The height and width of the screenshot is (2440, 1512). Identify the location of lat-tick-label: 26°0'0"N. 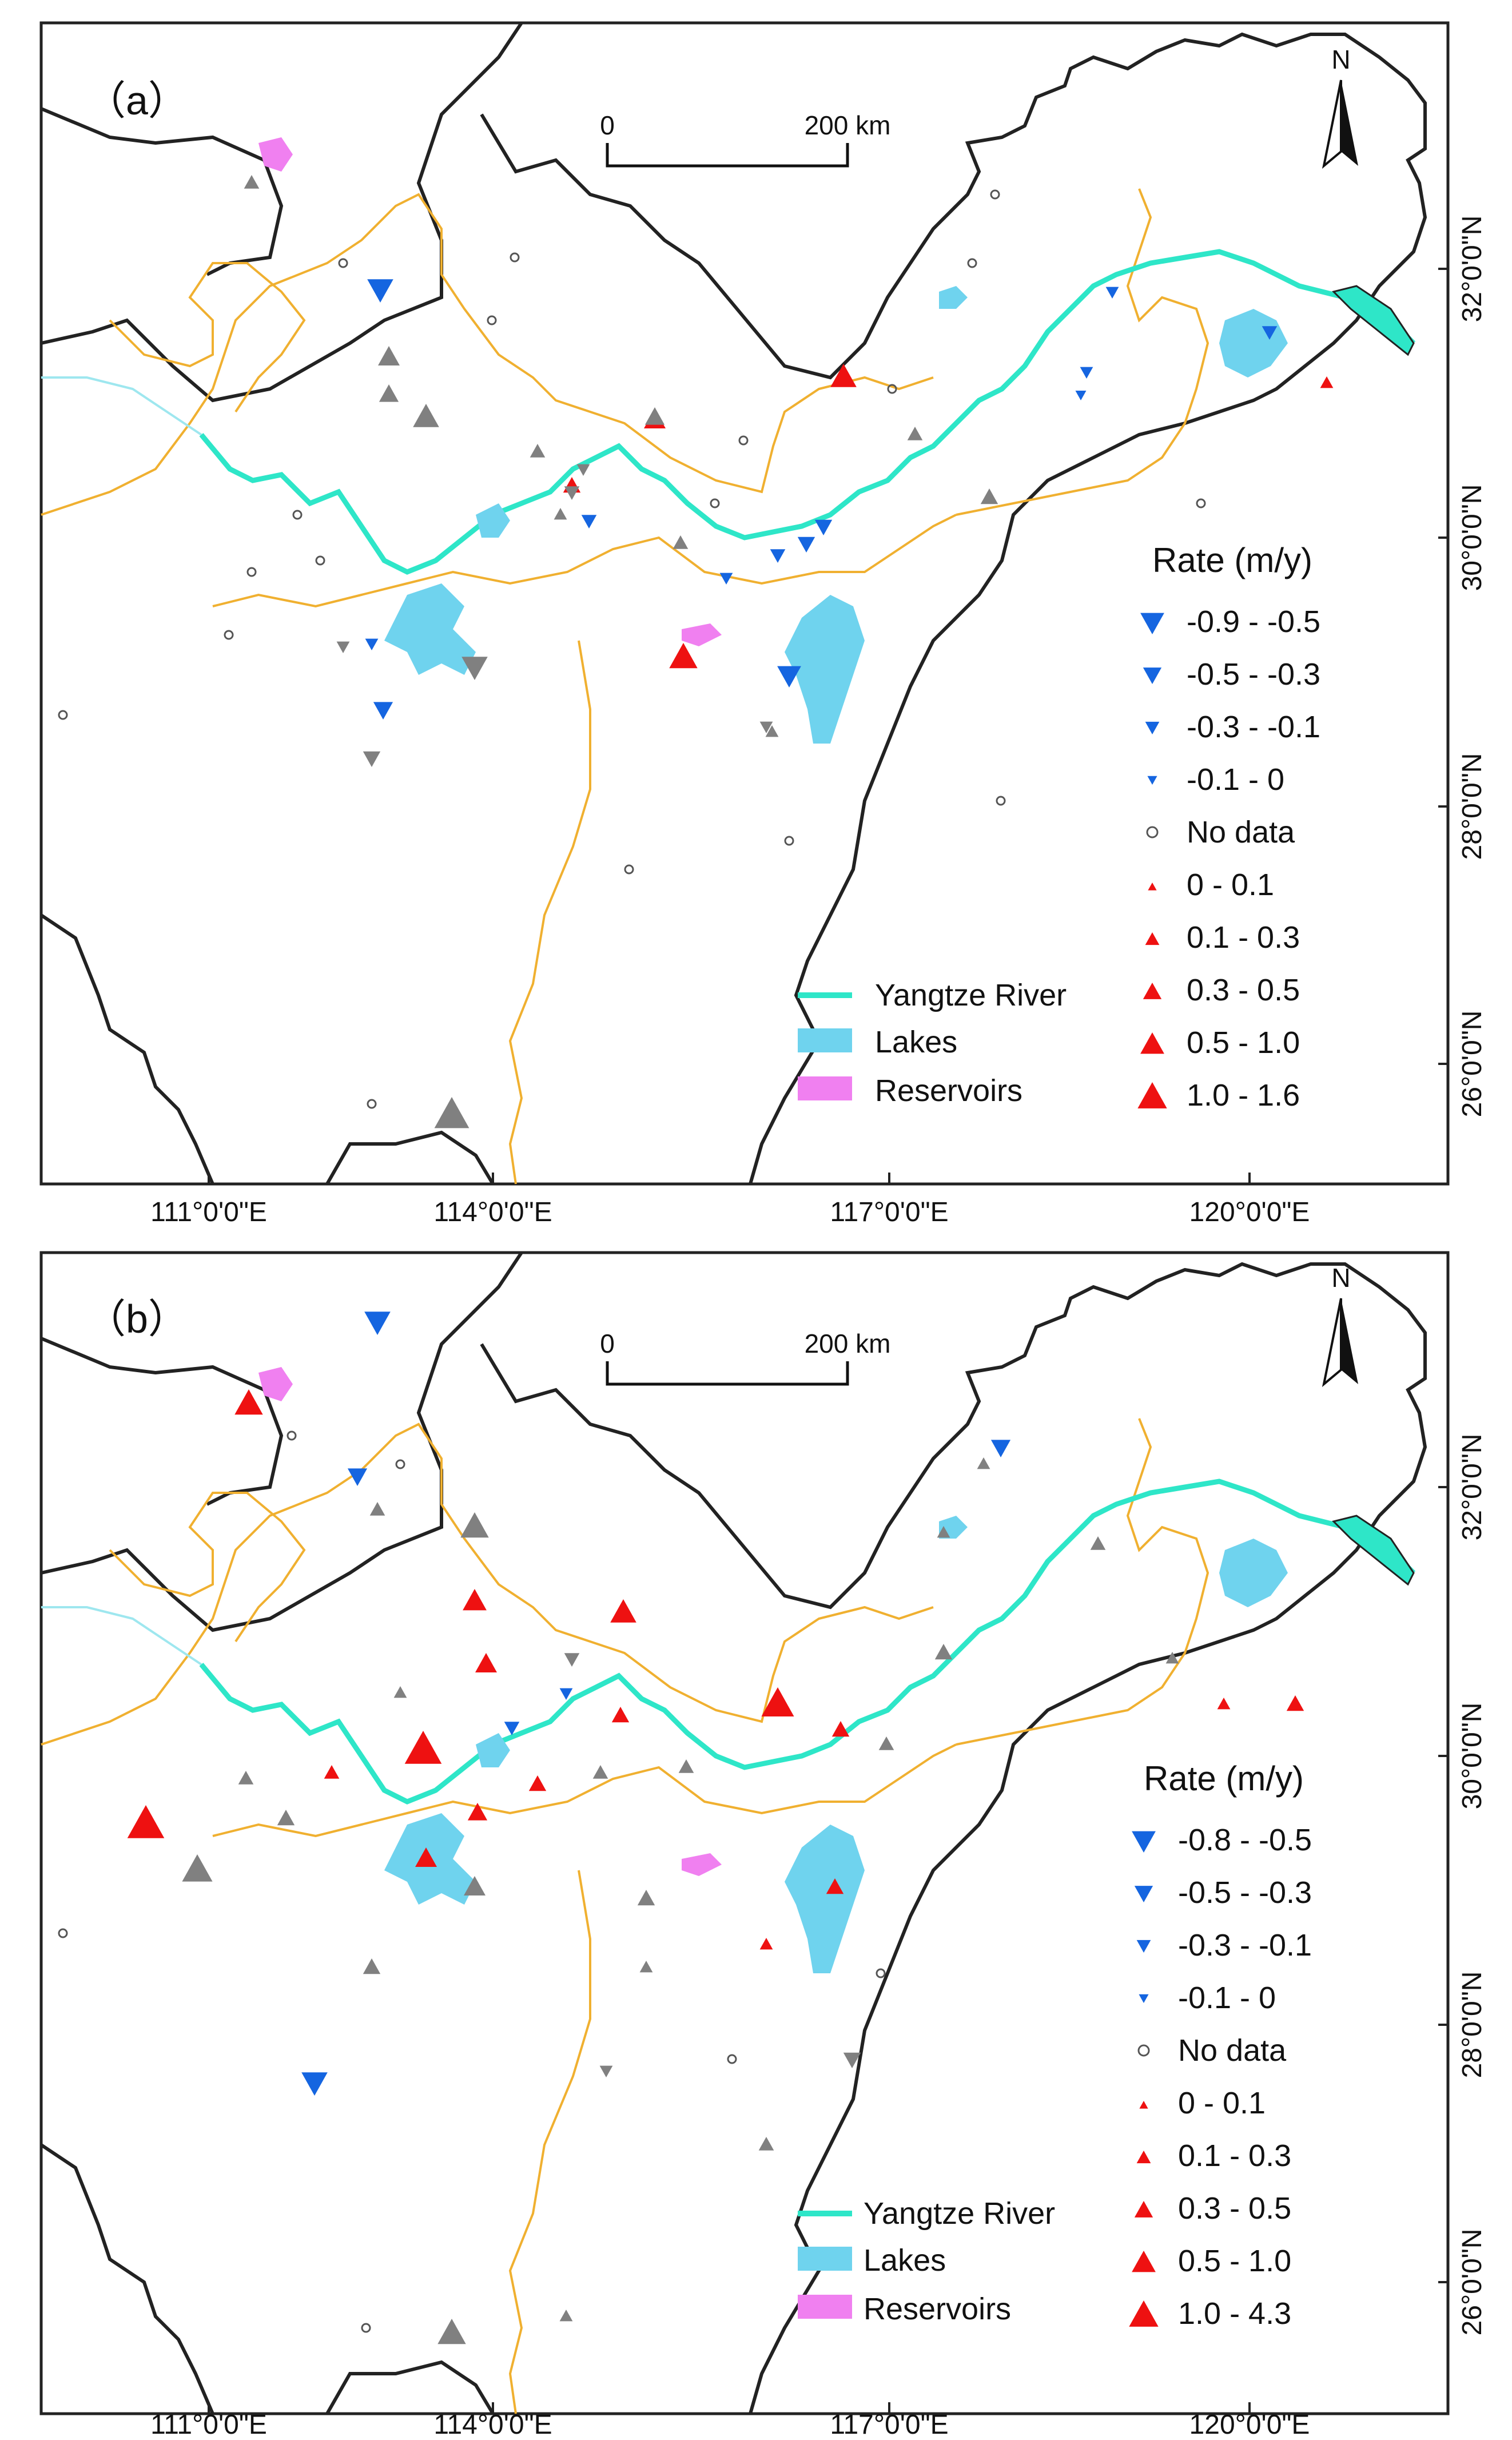
(1472, 1064).